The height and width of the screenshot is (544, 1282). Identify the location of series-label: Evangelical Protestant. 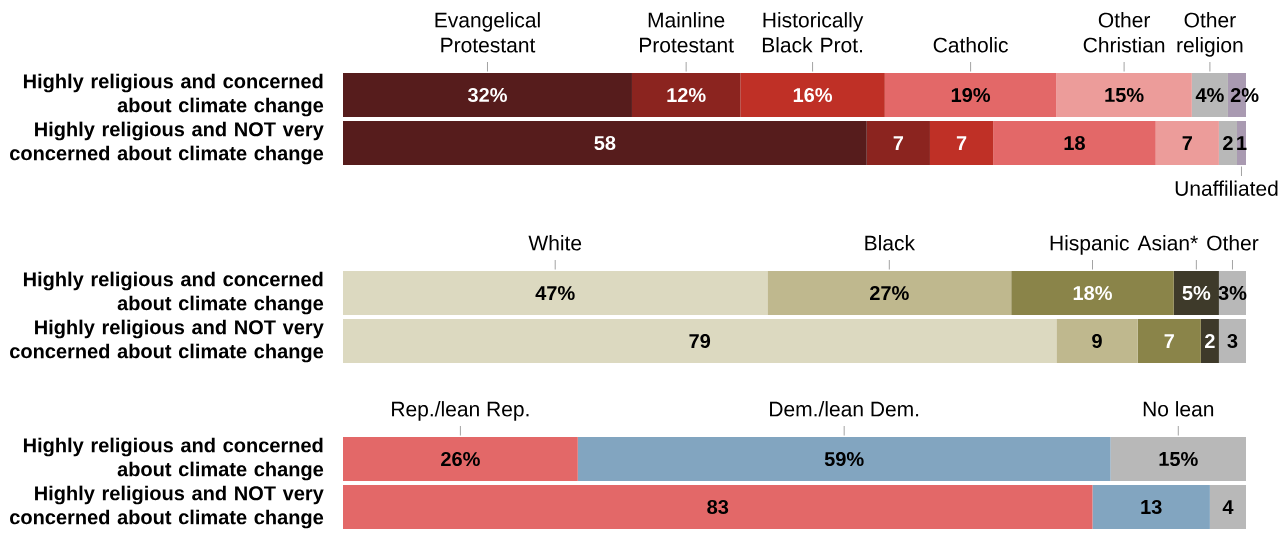
(487, 32).